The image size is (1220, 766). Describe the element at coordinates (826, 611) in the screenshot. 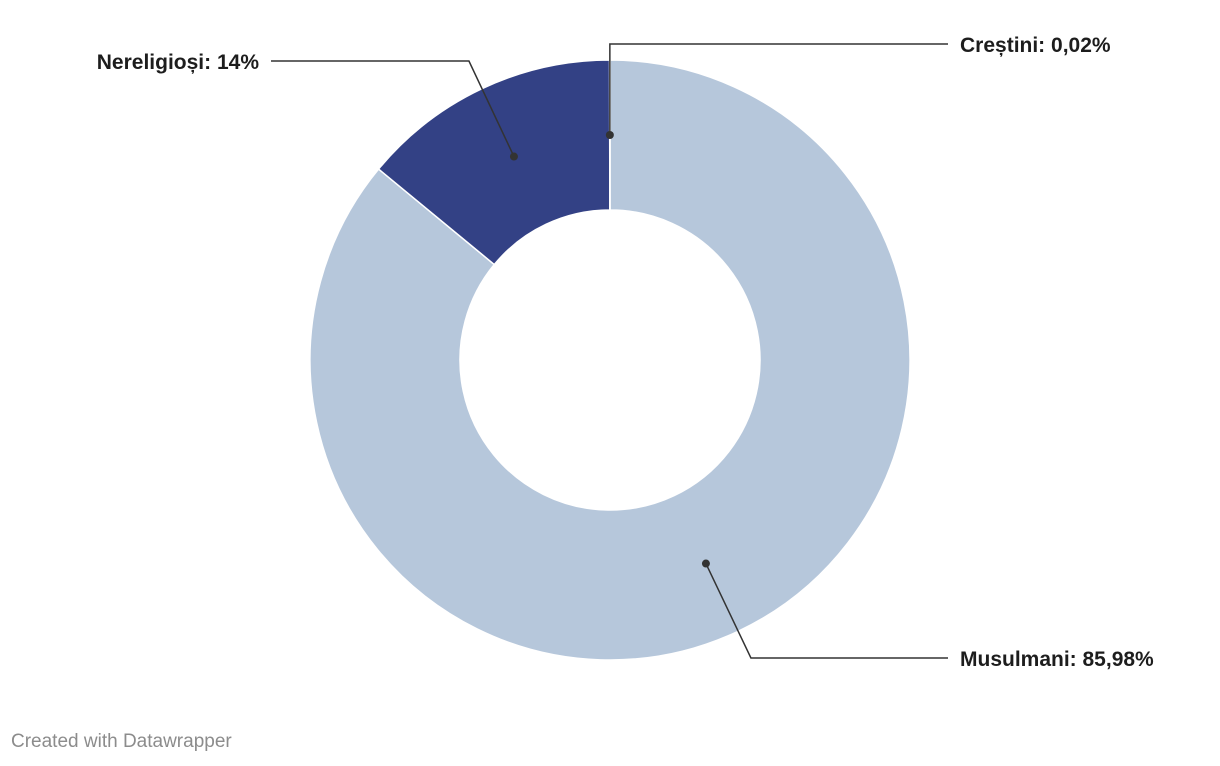

I see `leader-line-musulmani` at that location.